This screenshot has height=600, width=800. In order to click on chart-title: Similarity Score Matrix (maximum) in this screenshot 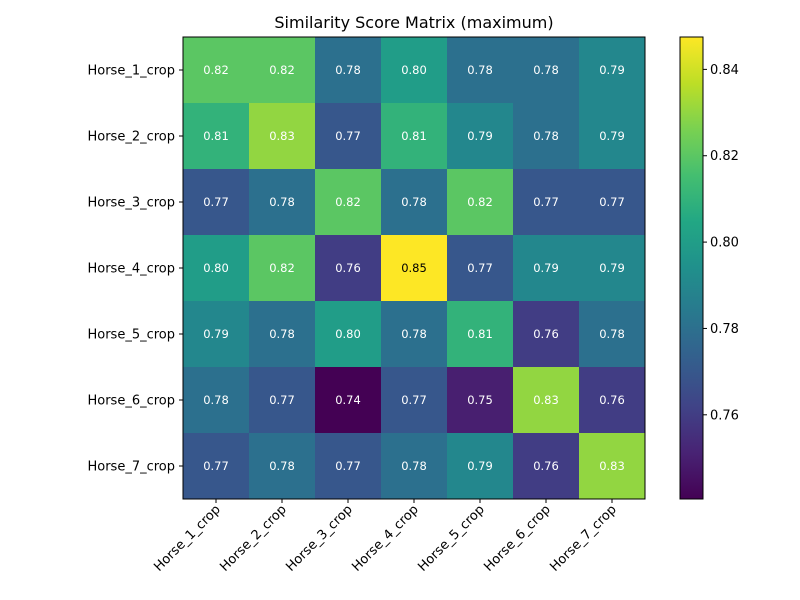, I will do `click(413, 22)`.